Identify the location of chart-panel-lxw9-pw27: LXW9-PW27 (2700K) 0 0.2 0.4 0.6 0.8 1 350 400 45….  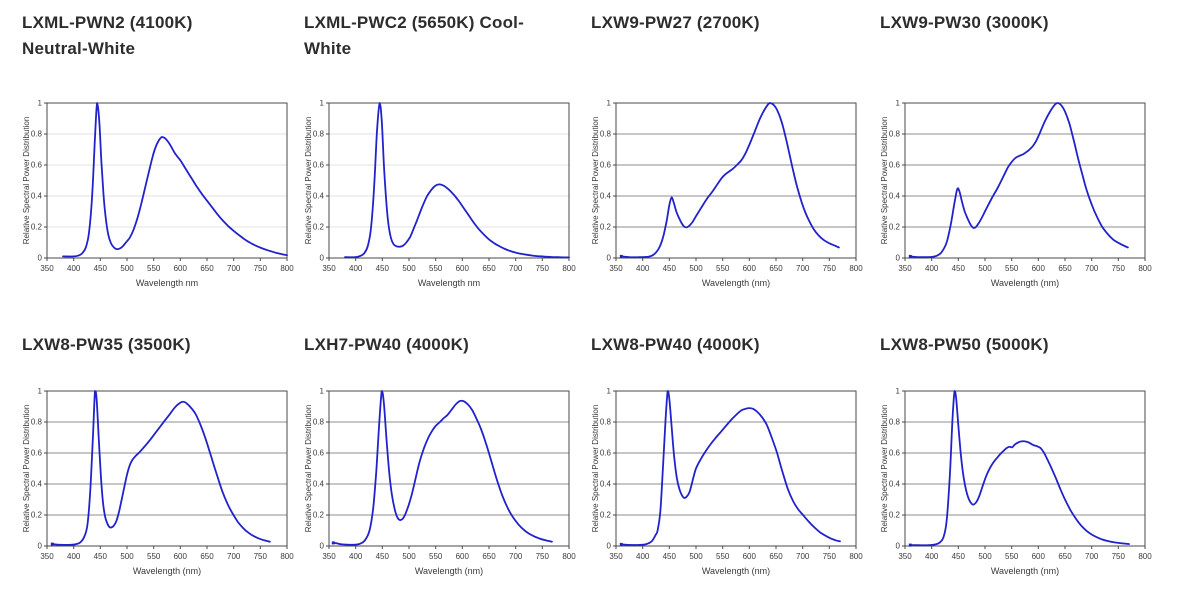
(730, 158).